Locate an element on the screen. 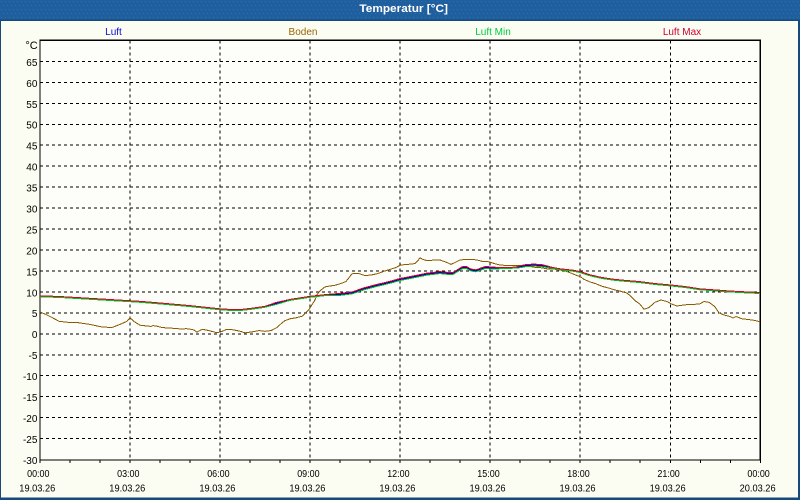 The width and height of the screenshot is (800, 500). svg-text: Temperatur [°C] is located at coordinates (403, 9).